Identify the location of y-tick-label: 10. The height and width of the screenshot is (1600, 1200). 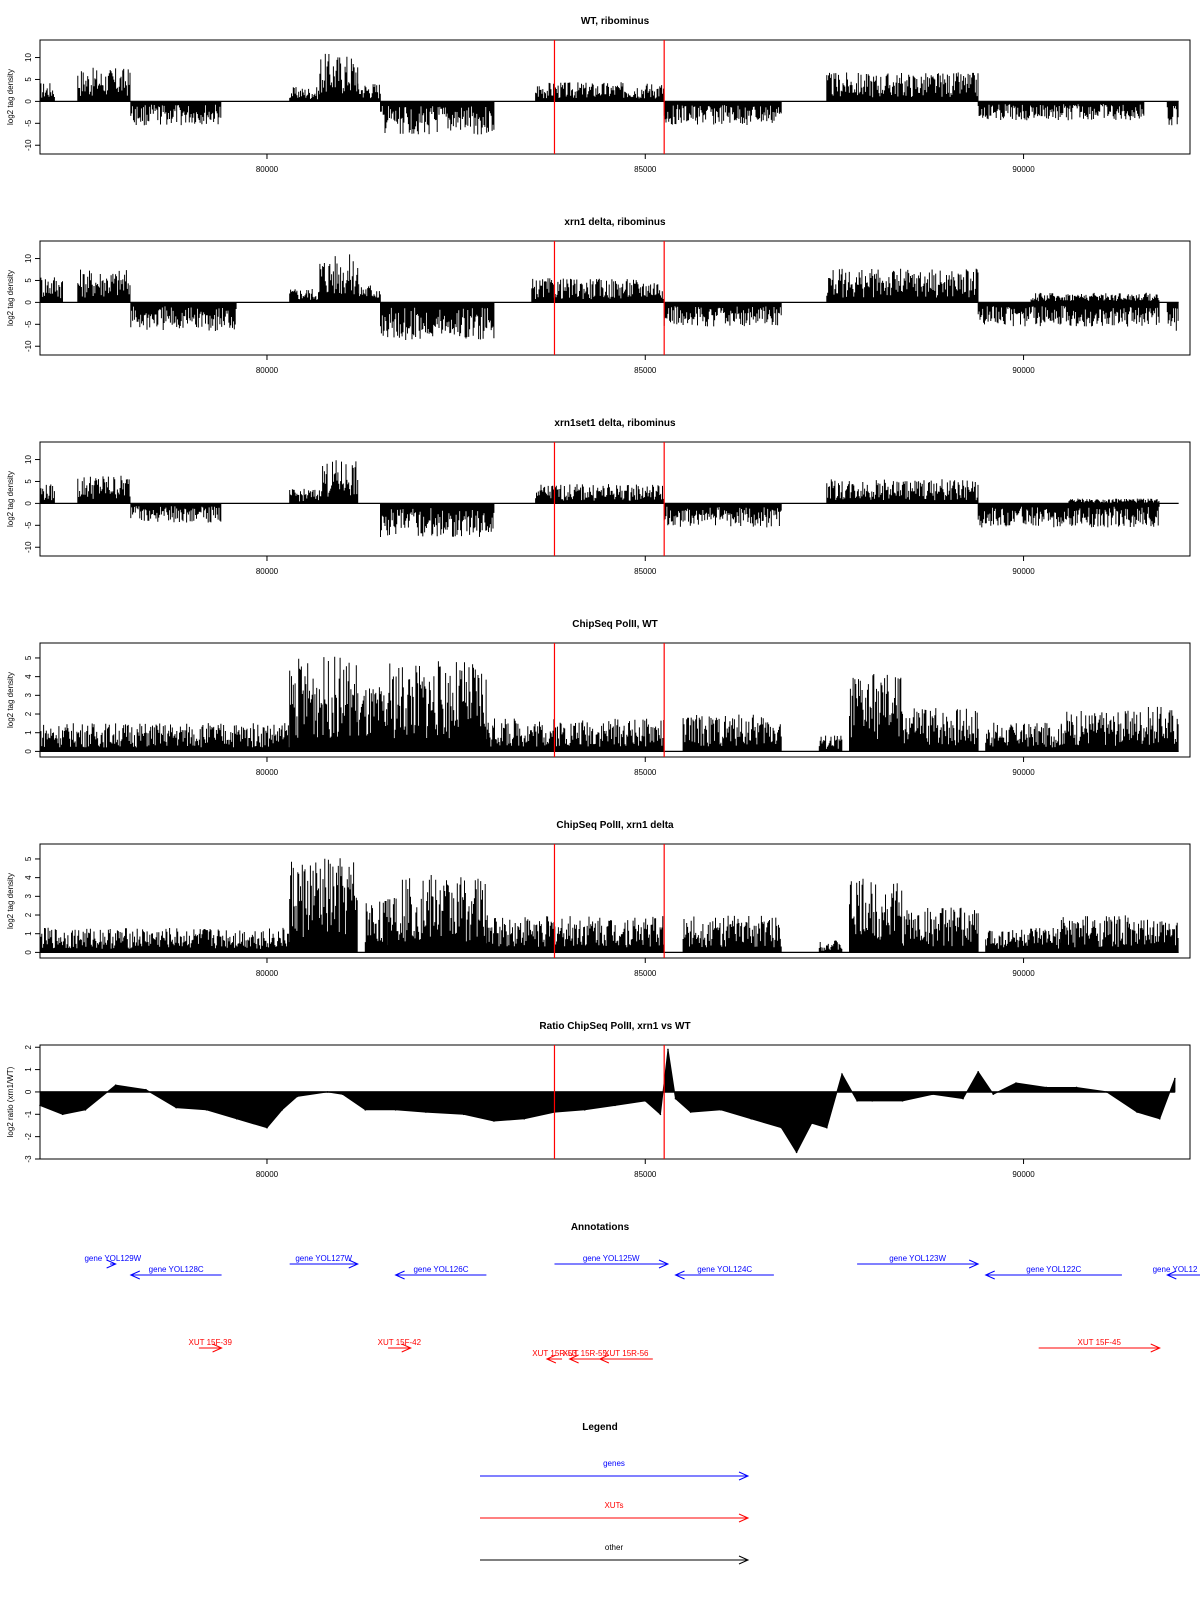
(28, 258).